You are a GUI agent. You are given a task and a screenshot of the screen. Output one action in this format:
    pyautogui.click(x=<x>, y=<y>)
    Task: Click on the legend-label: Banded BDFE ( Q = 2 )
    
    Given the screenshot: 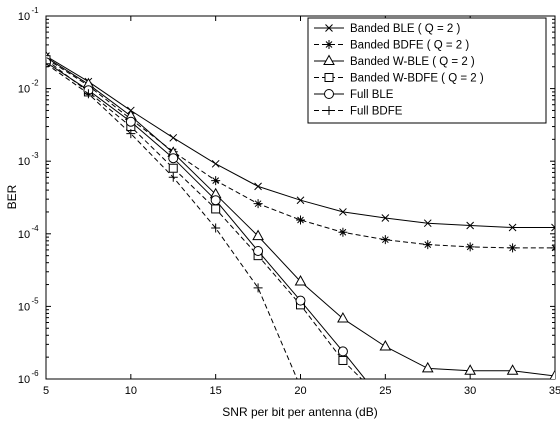 What is the action you would take?
    pyautogui.click(x=409, y=46)
    